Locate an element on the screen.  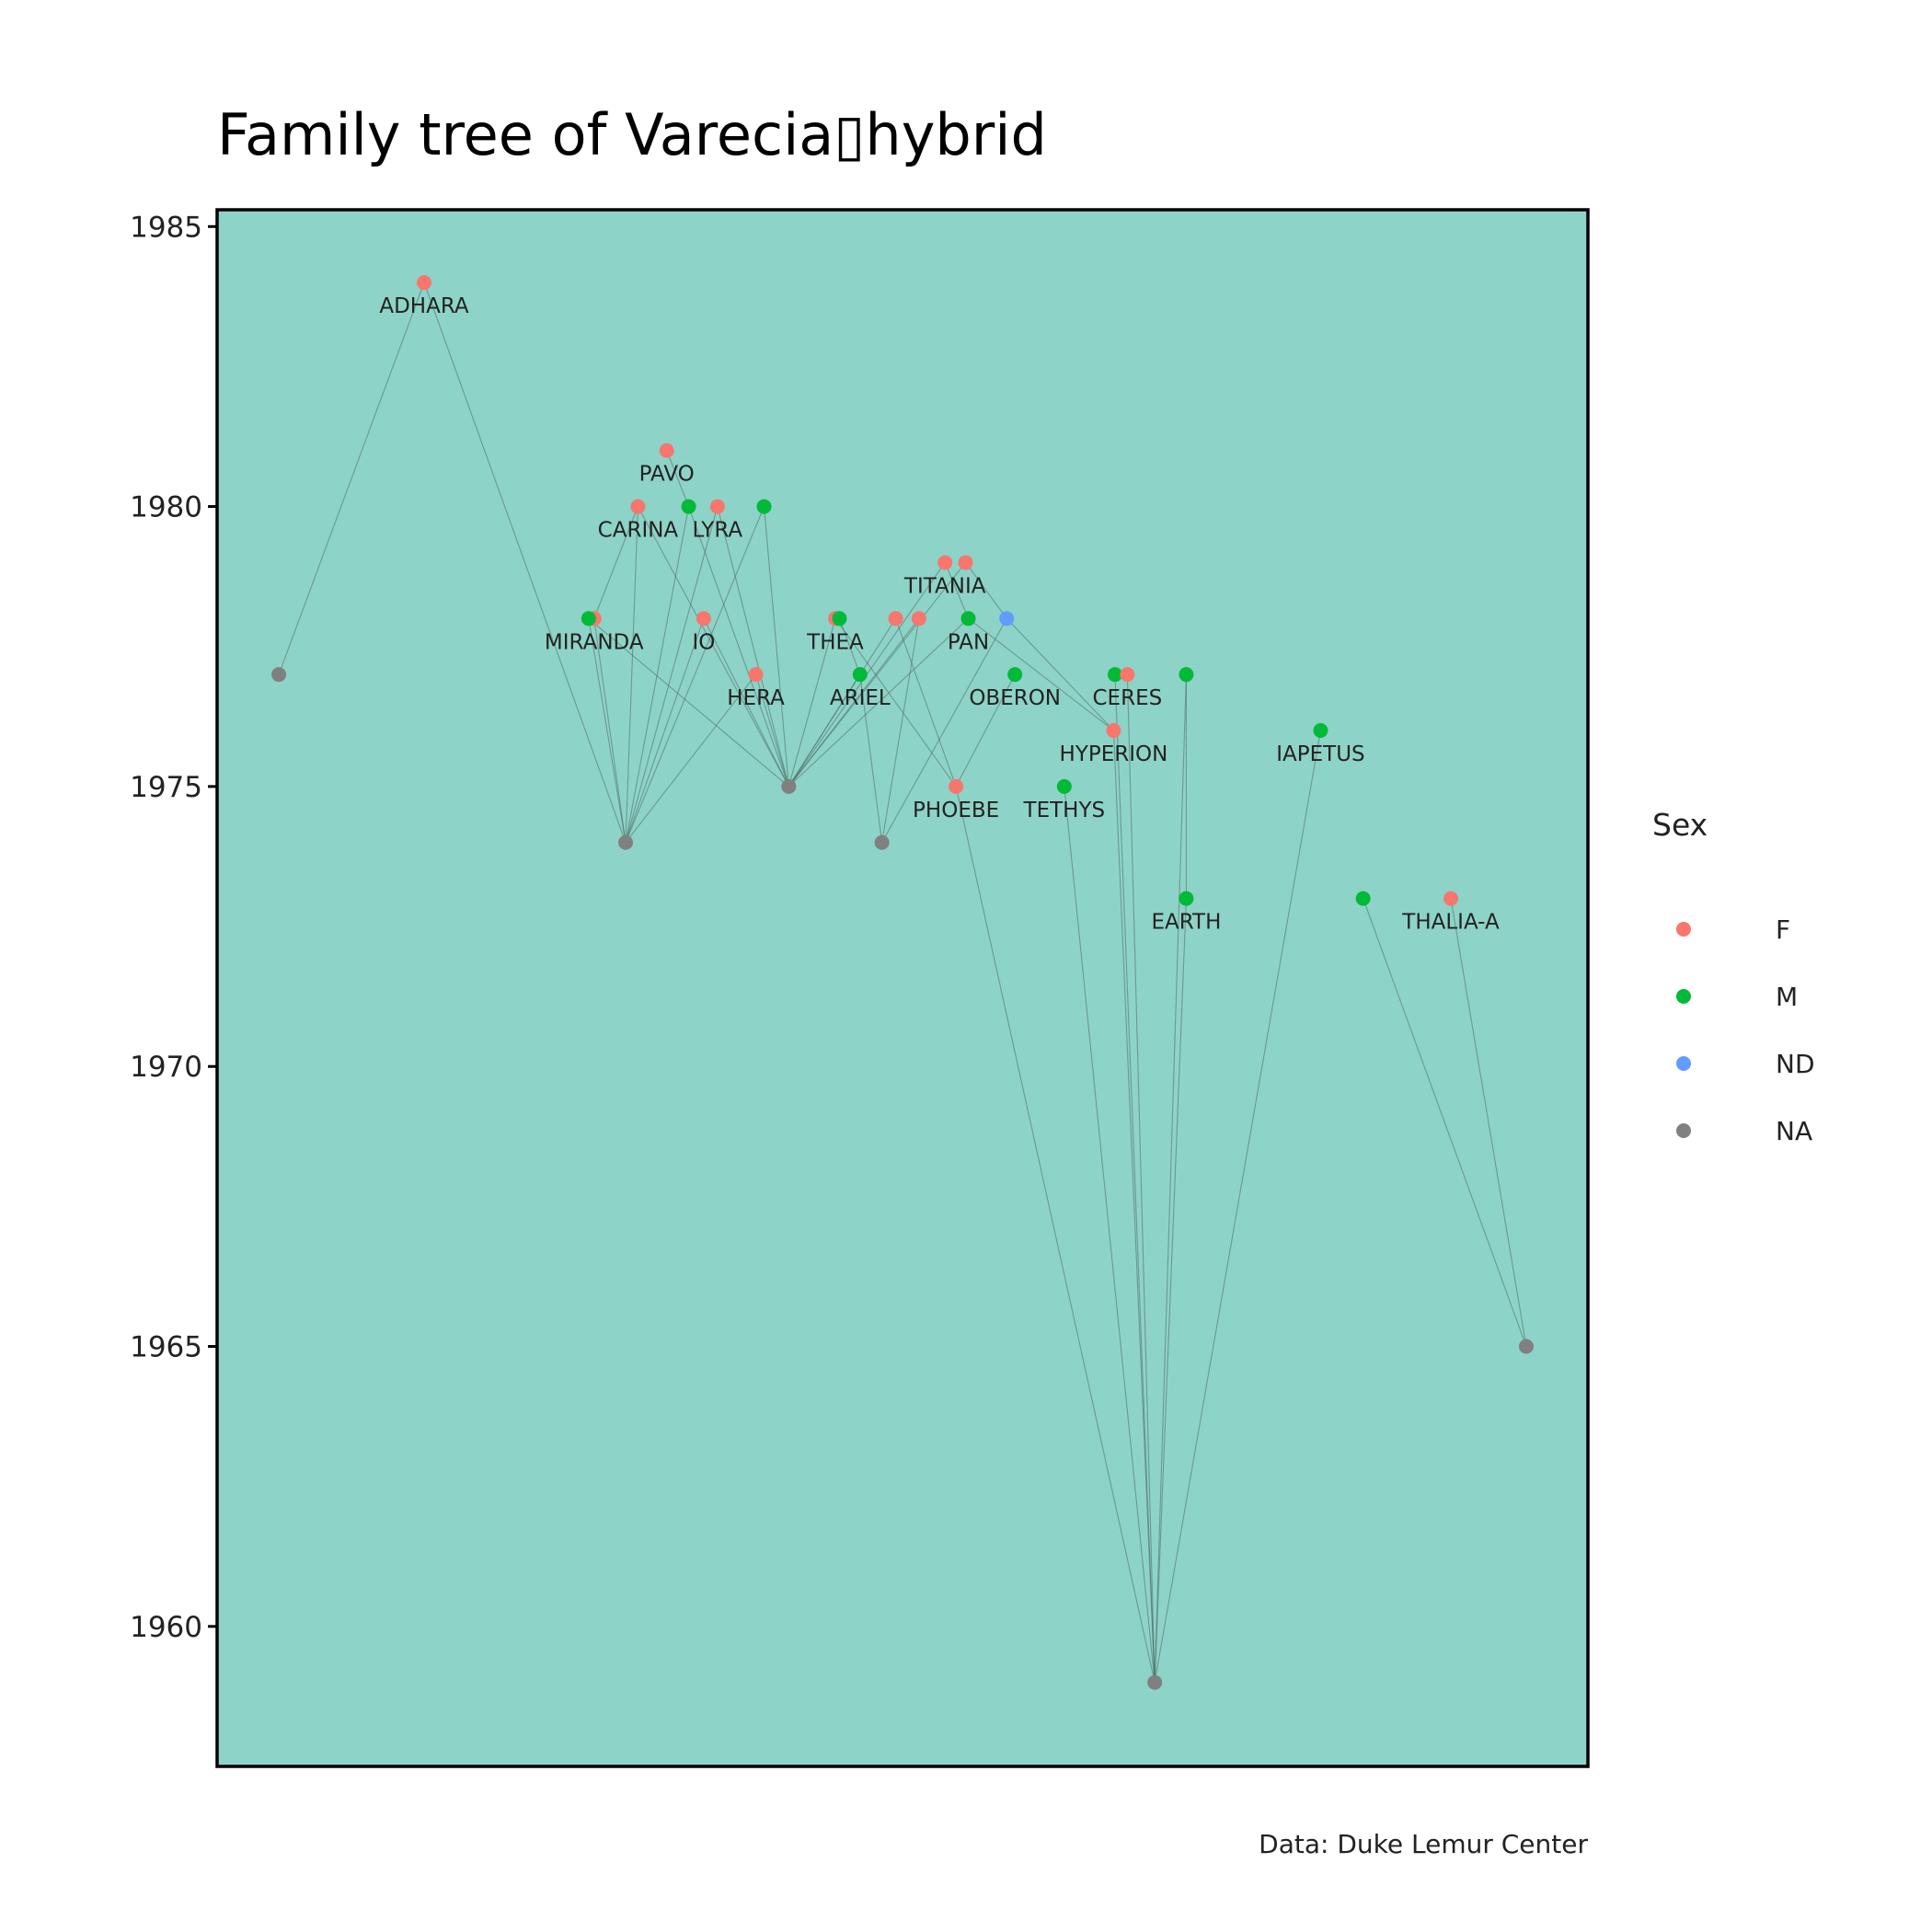
animal-name-label: OBERON is located at coordinates (1015, 698).